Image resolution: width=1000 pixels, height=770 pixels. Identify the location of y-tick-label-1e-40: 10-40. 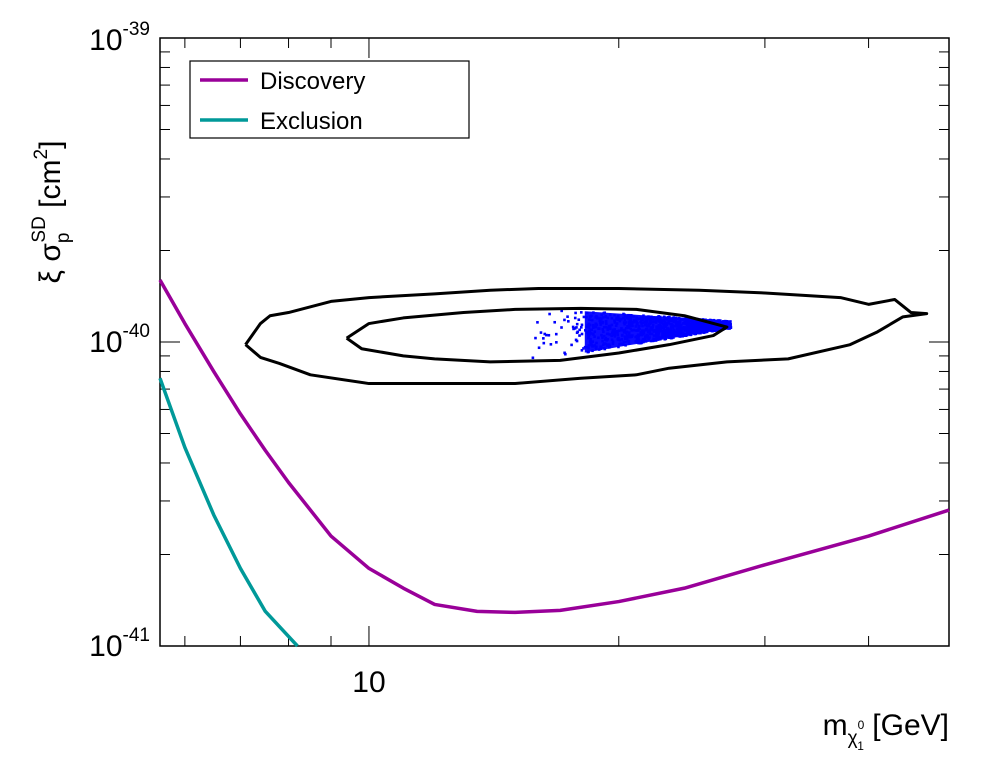
(119, 340).